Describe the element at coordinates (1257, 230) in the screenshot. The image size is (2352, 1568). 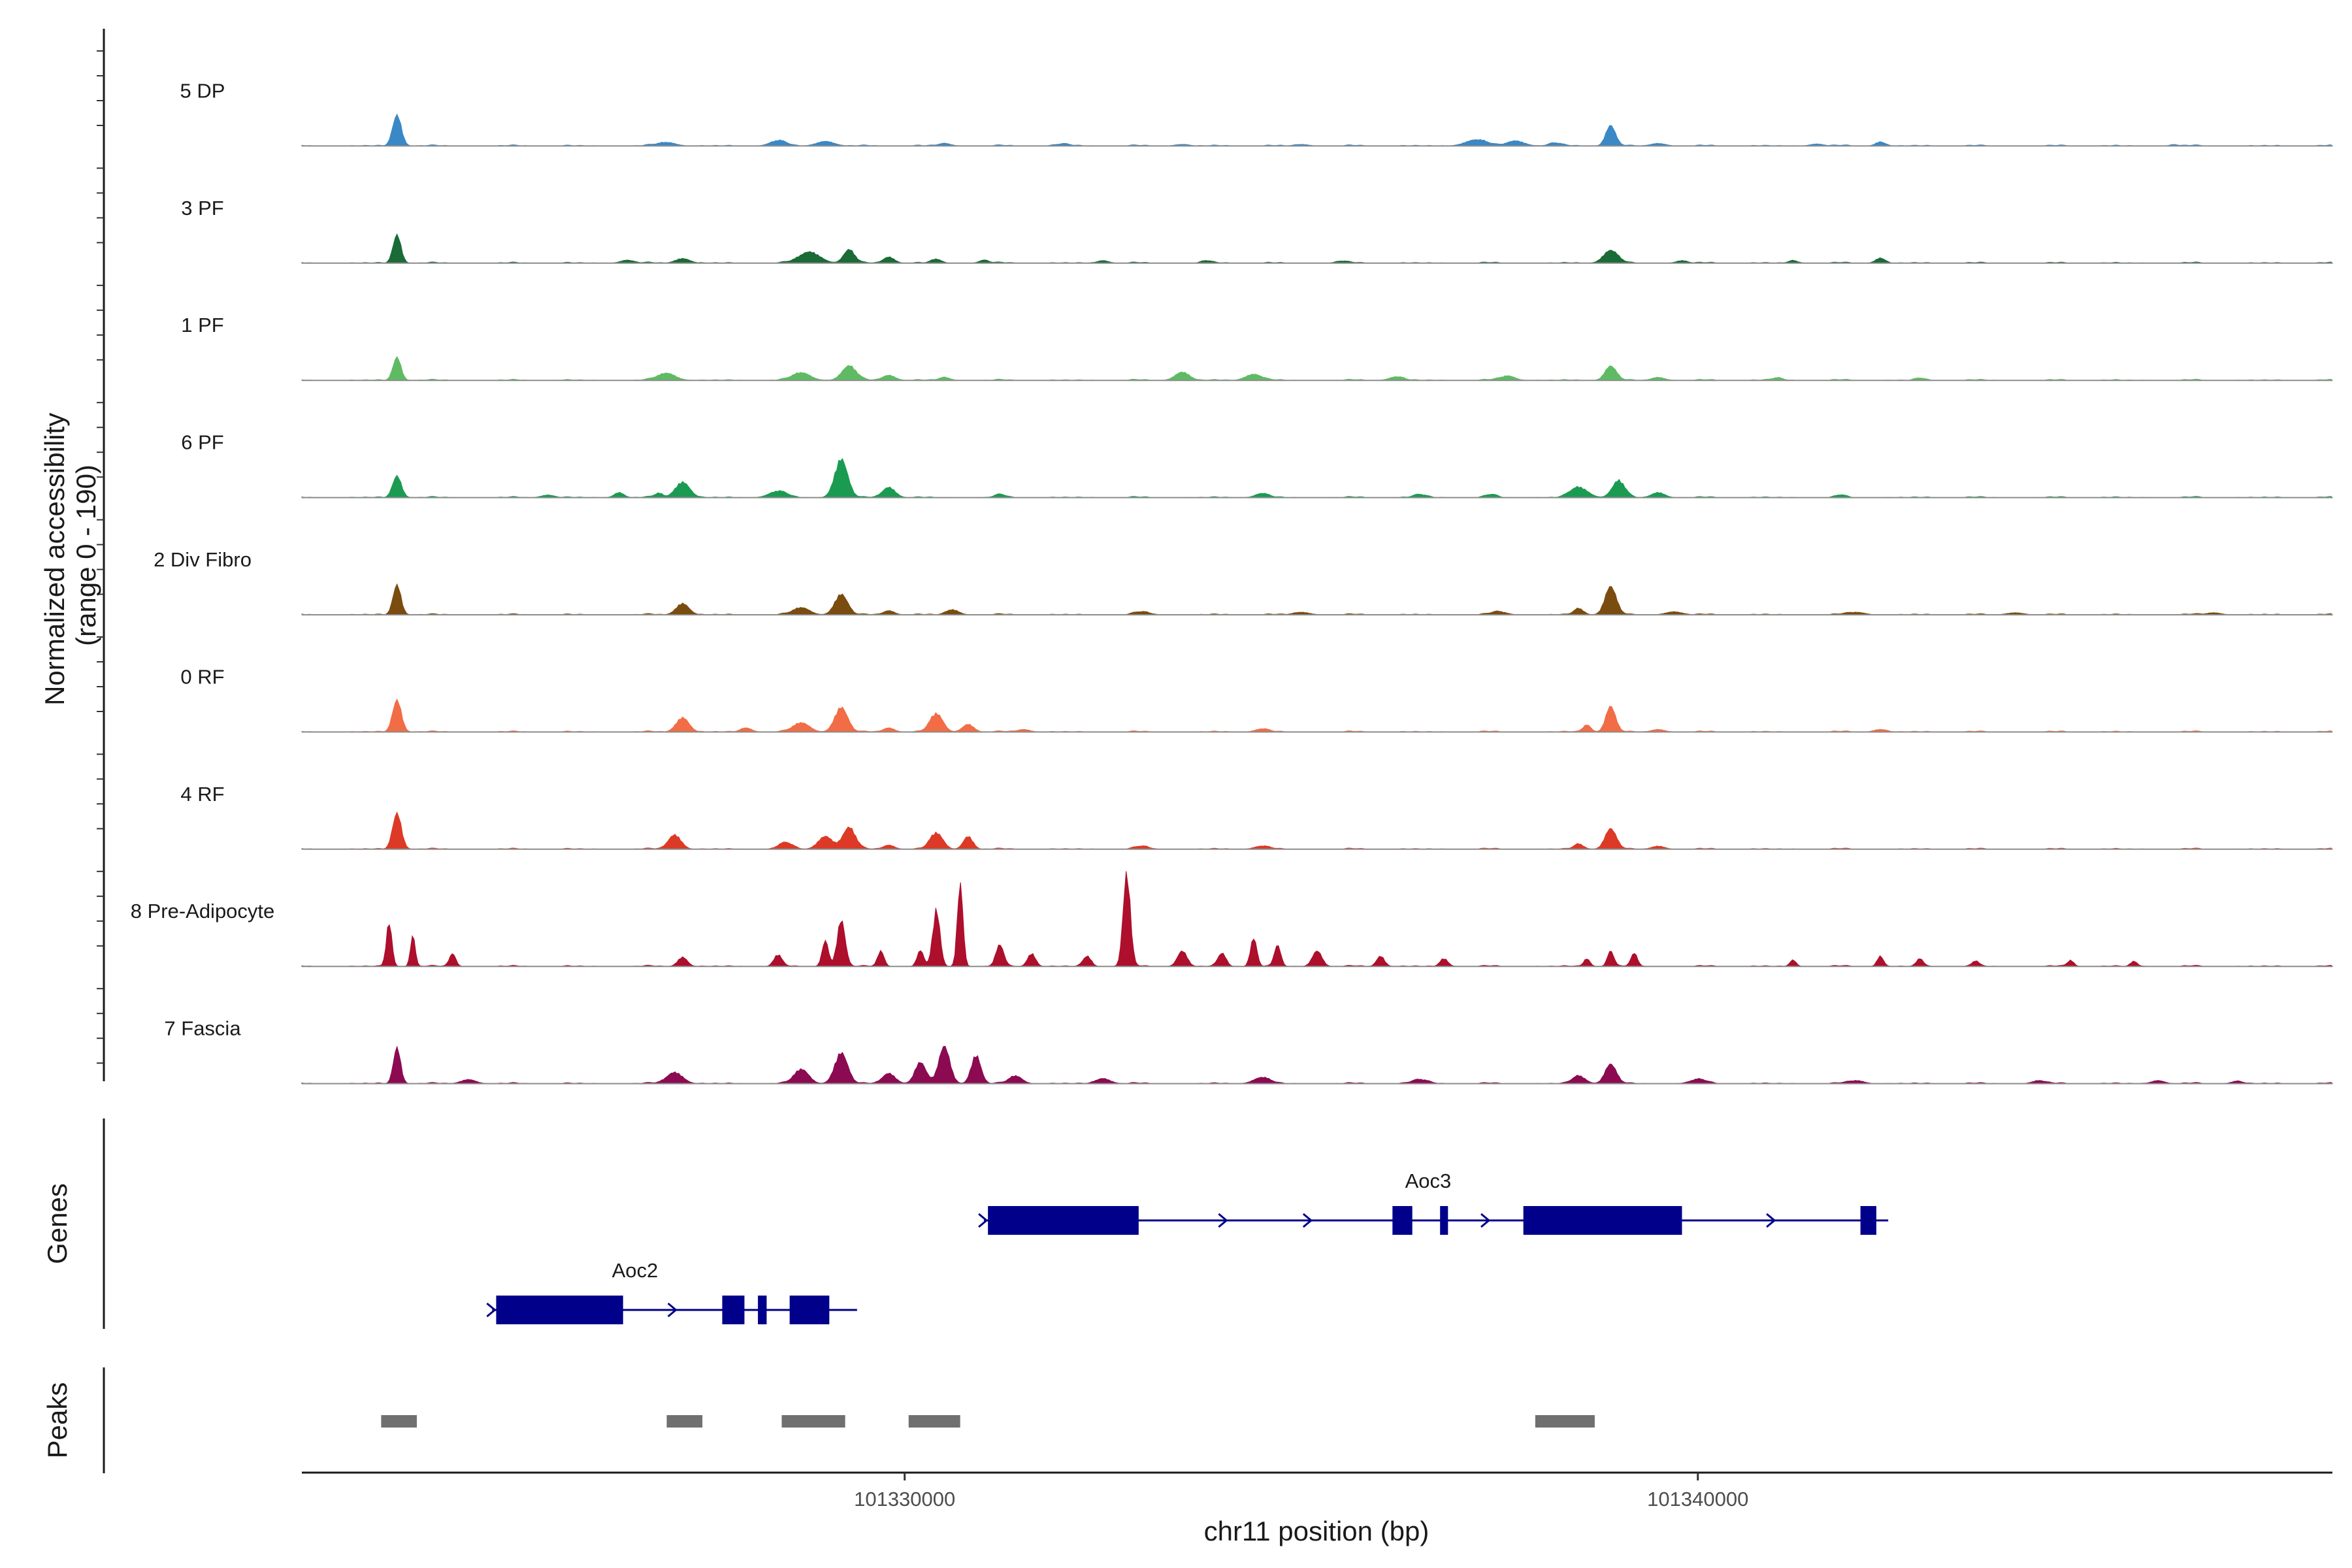
I see `track-3-pf: 3 PF` at that location.